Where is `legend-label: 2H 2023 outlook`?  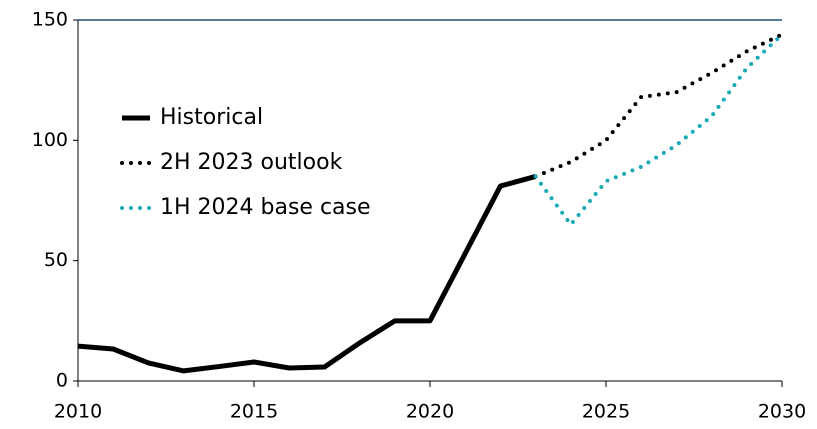 legend-label: 2H 2023 outlook is located at coordinates (251, 162).